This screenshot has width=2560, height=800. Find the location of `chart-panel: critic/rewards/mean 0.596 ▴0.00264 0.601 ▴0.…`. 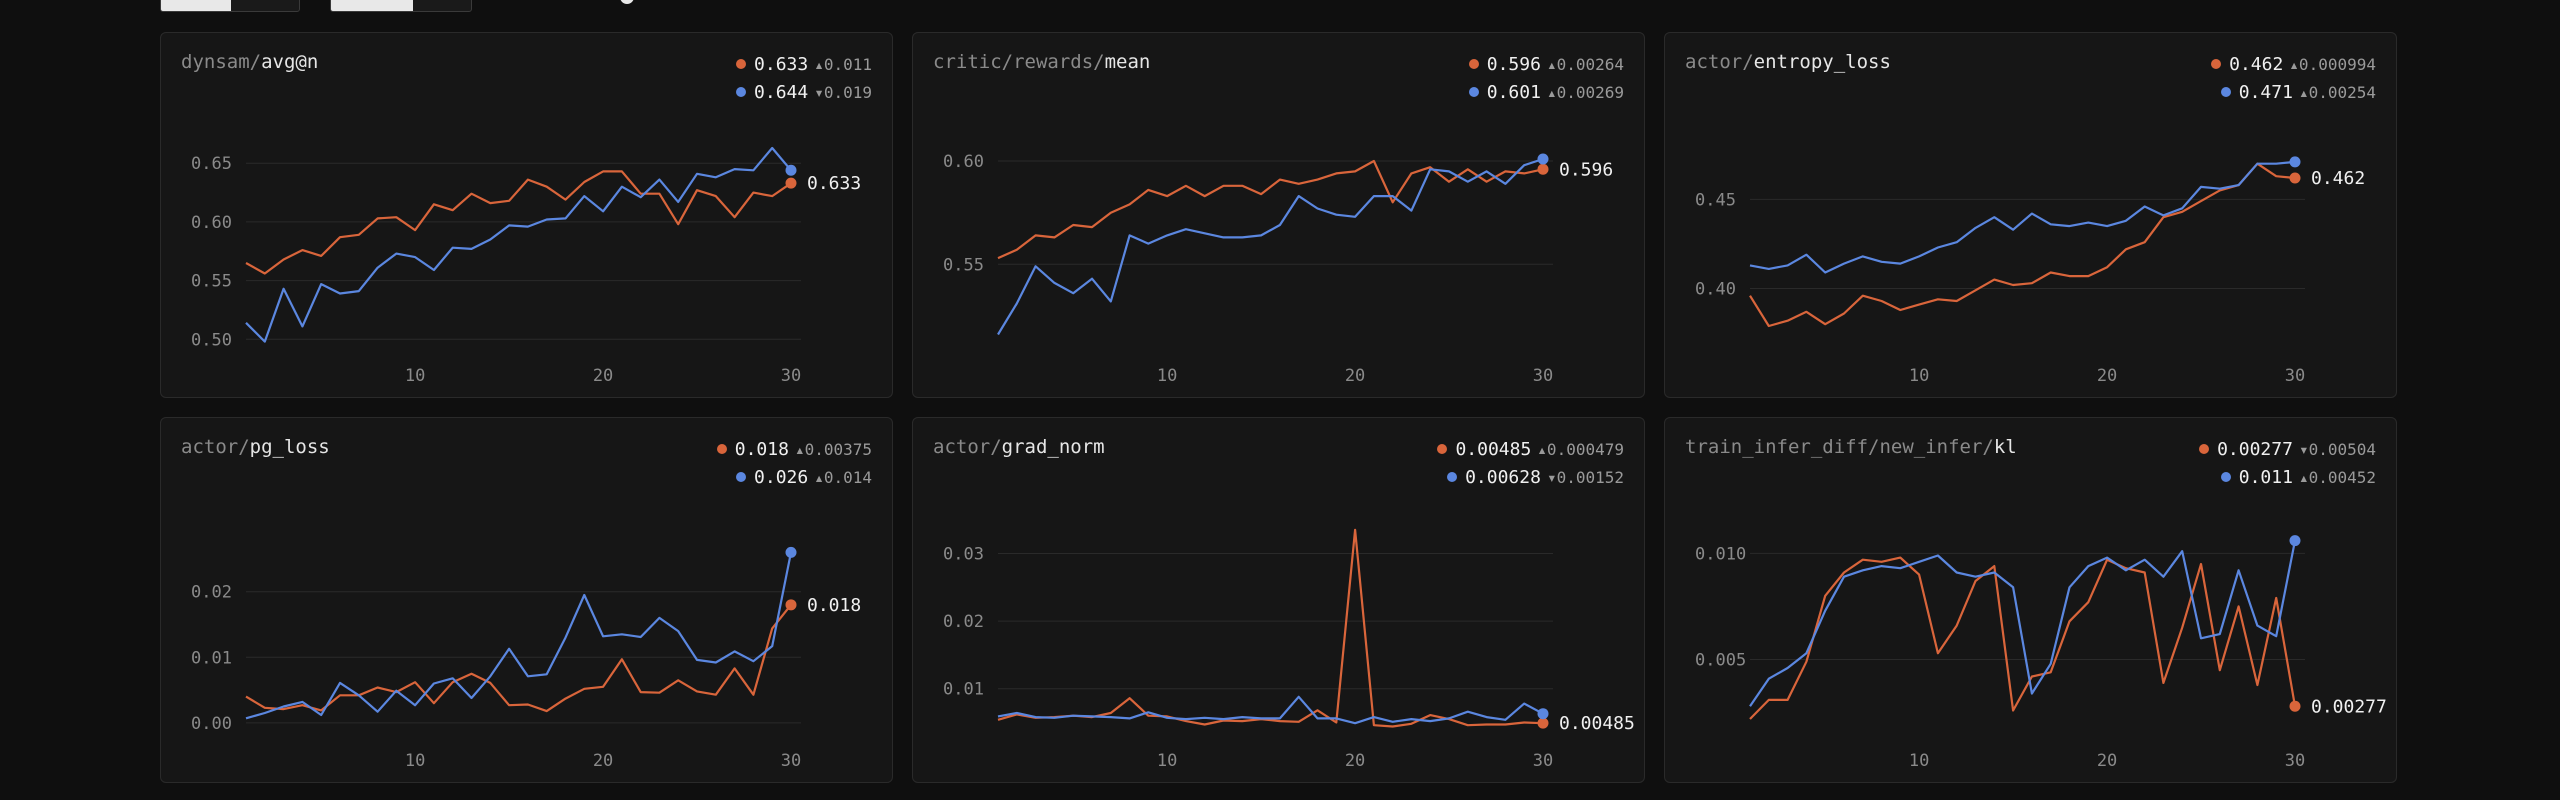

chart-panel: critic/rewards/mean 0.596 ▴0.00264 0.601 ▴0.… is located at coordinates (1278, 215).